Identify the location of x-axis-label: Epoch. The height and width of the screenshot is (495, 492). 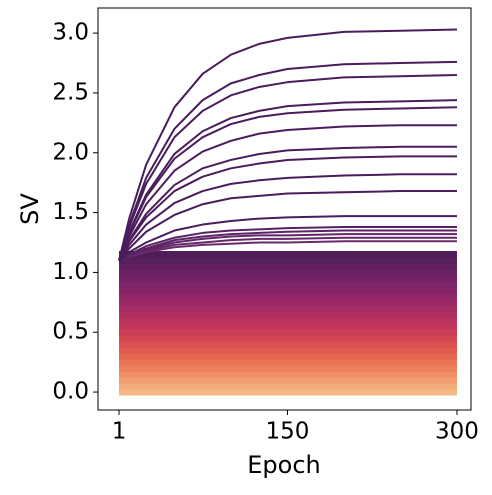
(284, 465).